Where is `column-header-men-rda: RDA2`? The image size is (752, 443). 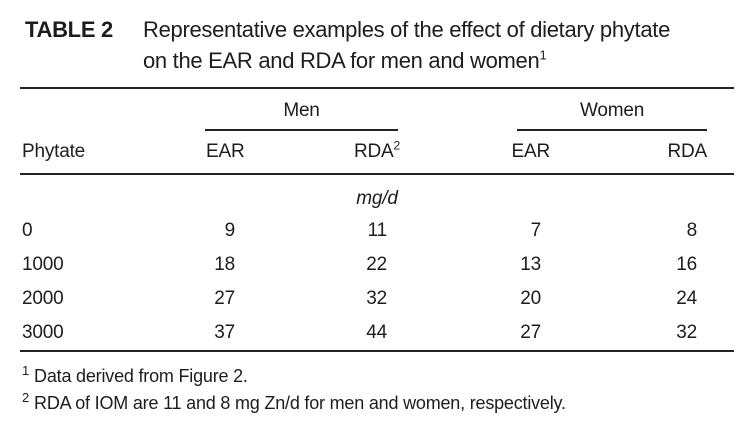
column-header-men-rda: RDA2 is located at coordinates (320, 153).